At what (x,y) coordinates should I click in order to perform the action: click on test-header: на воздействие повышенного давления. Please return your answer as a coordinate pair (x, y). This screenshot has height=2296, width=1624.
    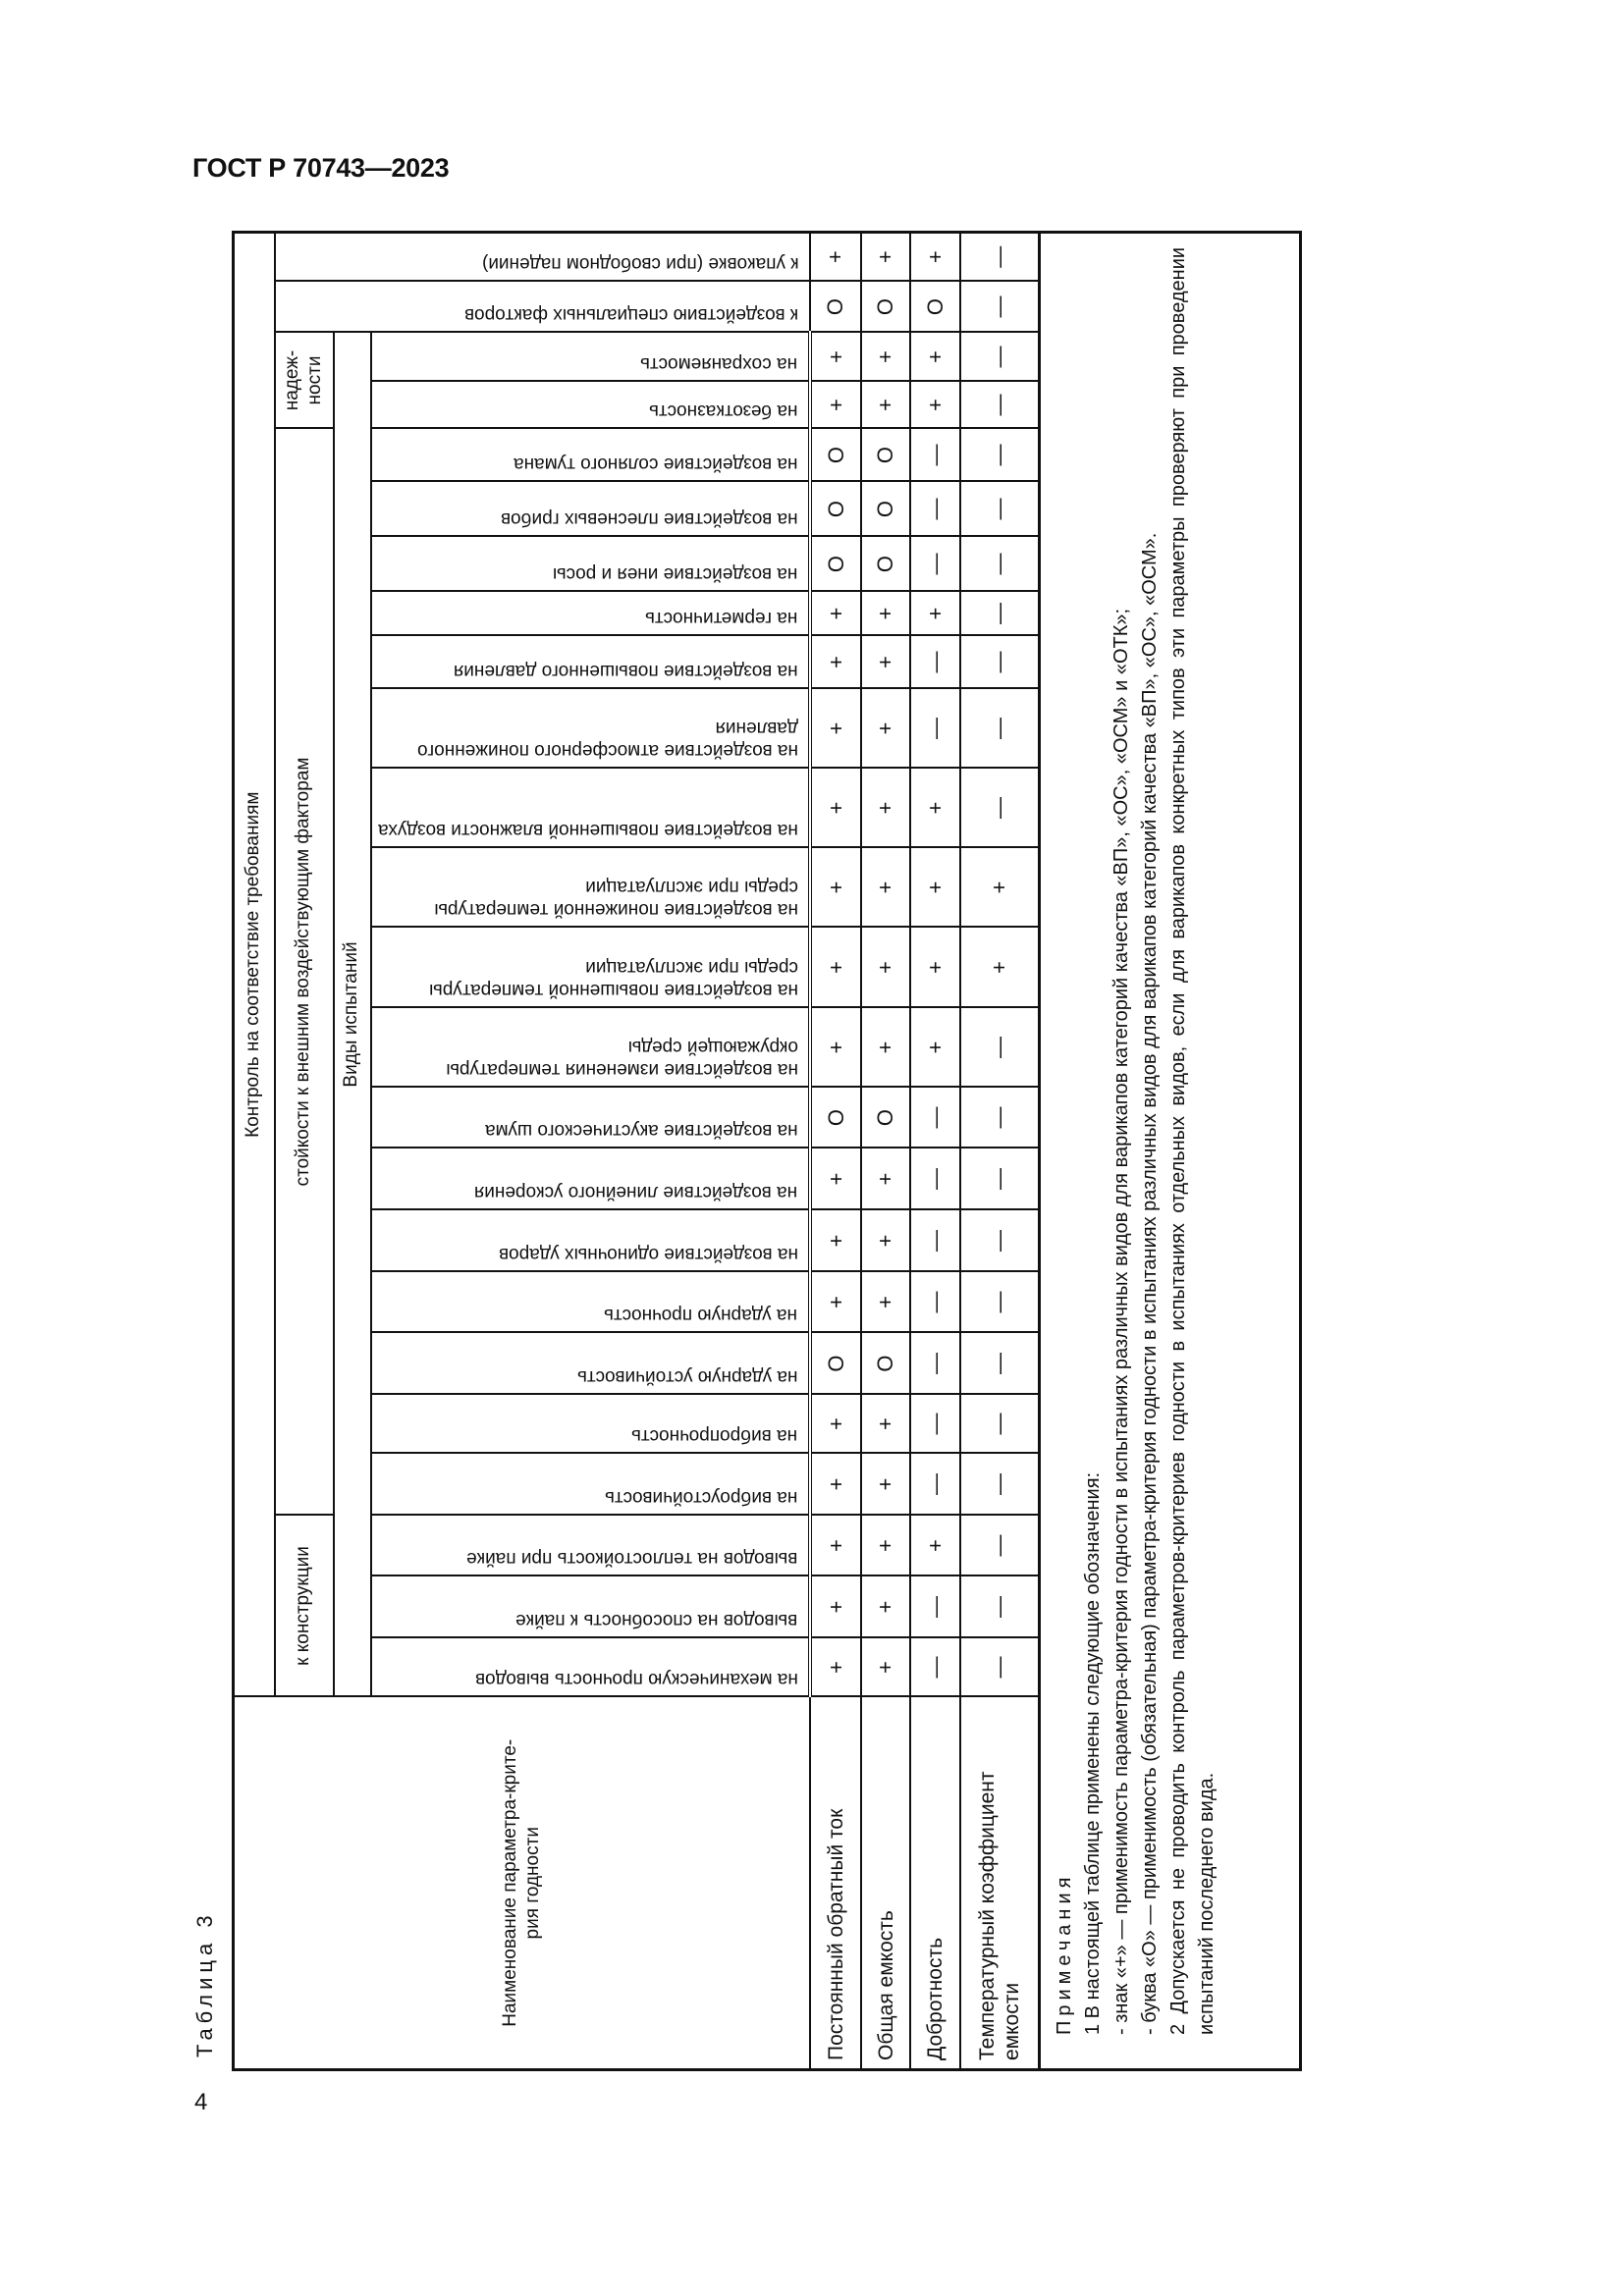
    Looking at the image, I should click on (590, 662).